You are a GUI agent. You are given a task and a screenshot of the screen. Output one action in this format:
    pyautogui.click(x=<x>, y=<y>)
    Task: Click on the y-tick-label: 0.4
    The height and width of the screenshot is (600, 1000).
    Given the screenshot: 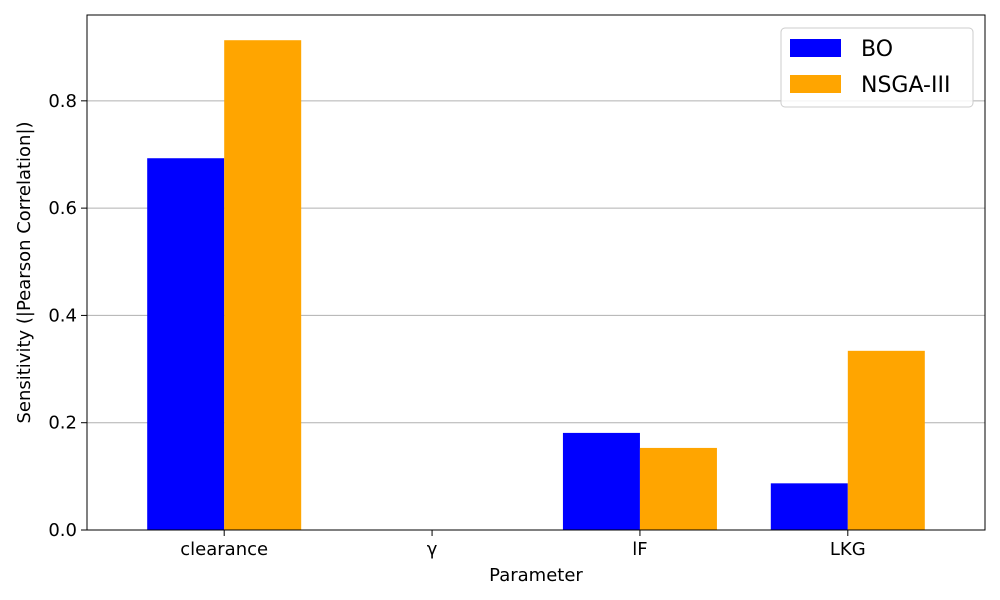 What is the action you would take?
    pyautogui.click(x=62, y=315)
    